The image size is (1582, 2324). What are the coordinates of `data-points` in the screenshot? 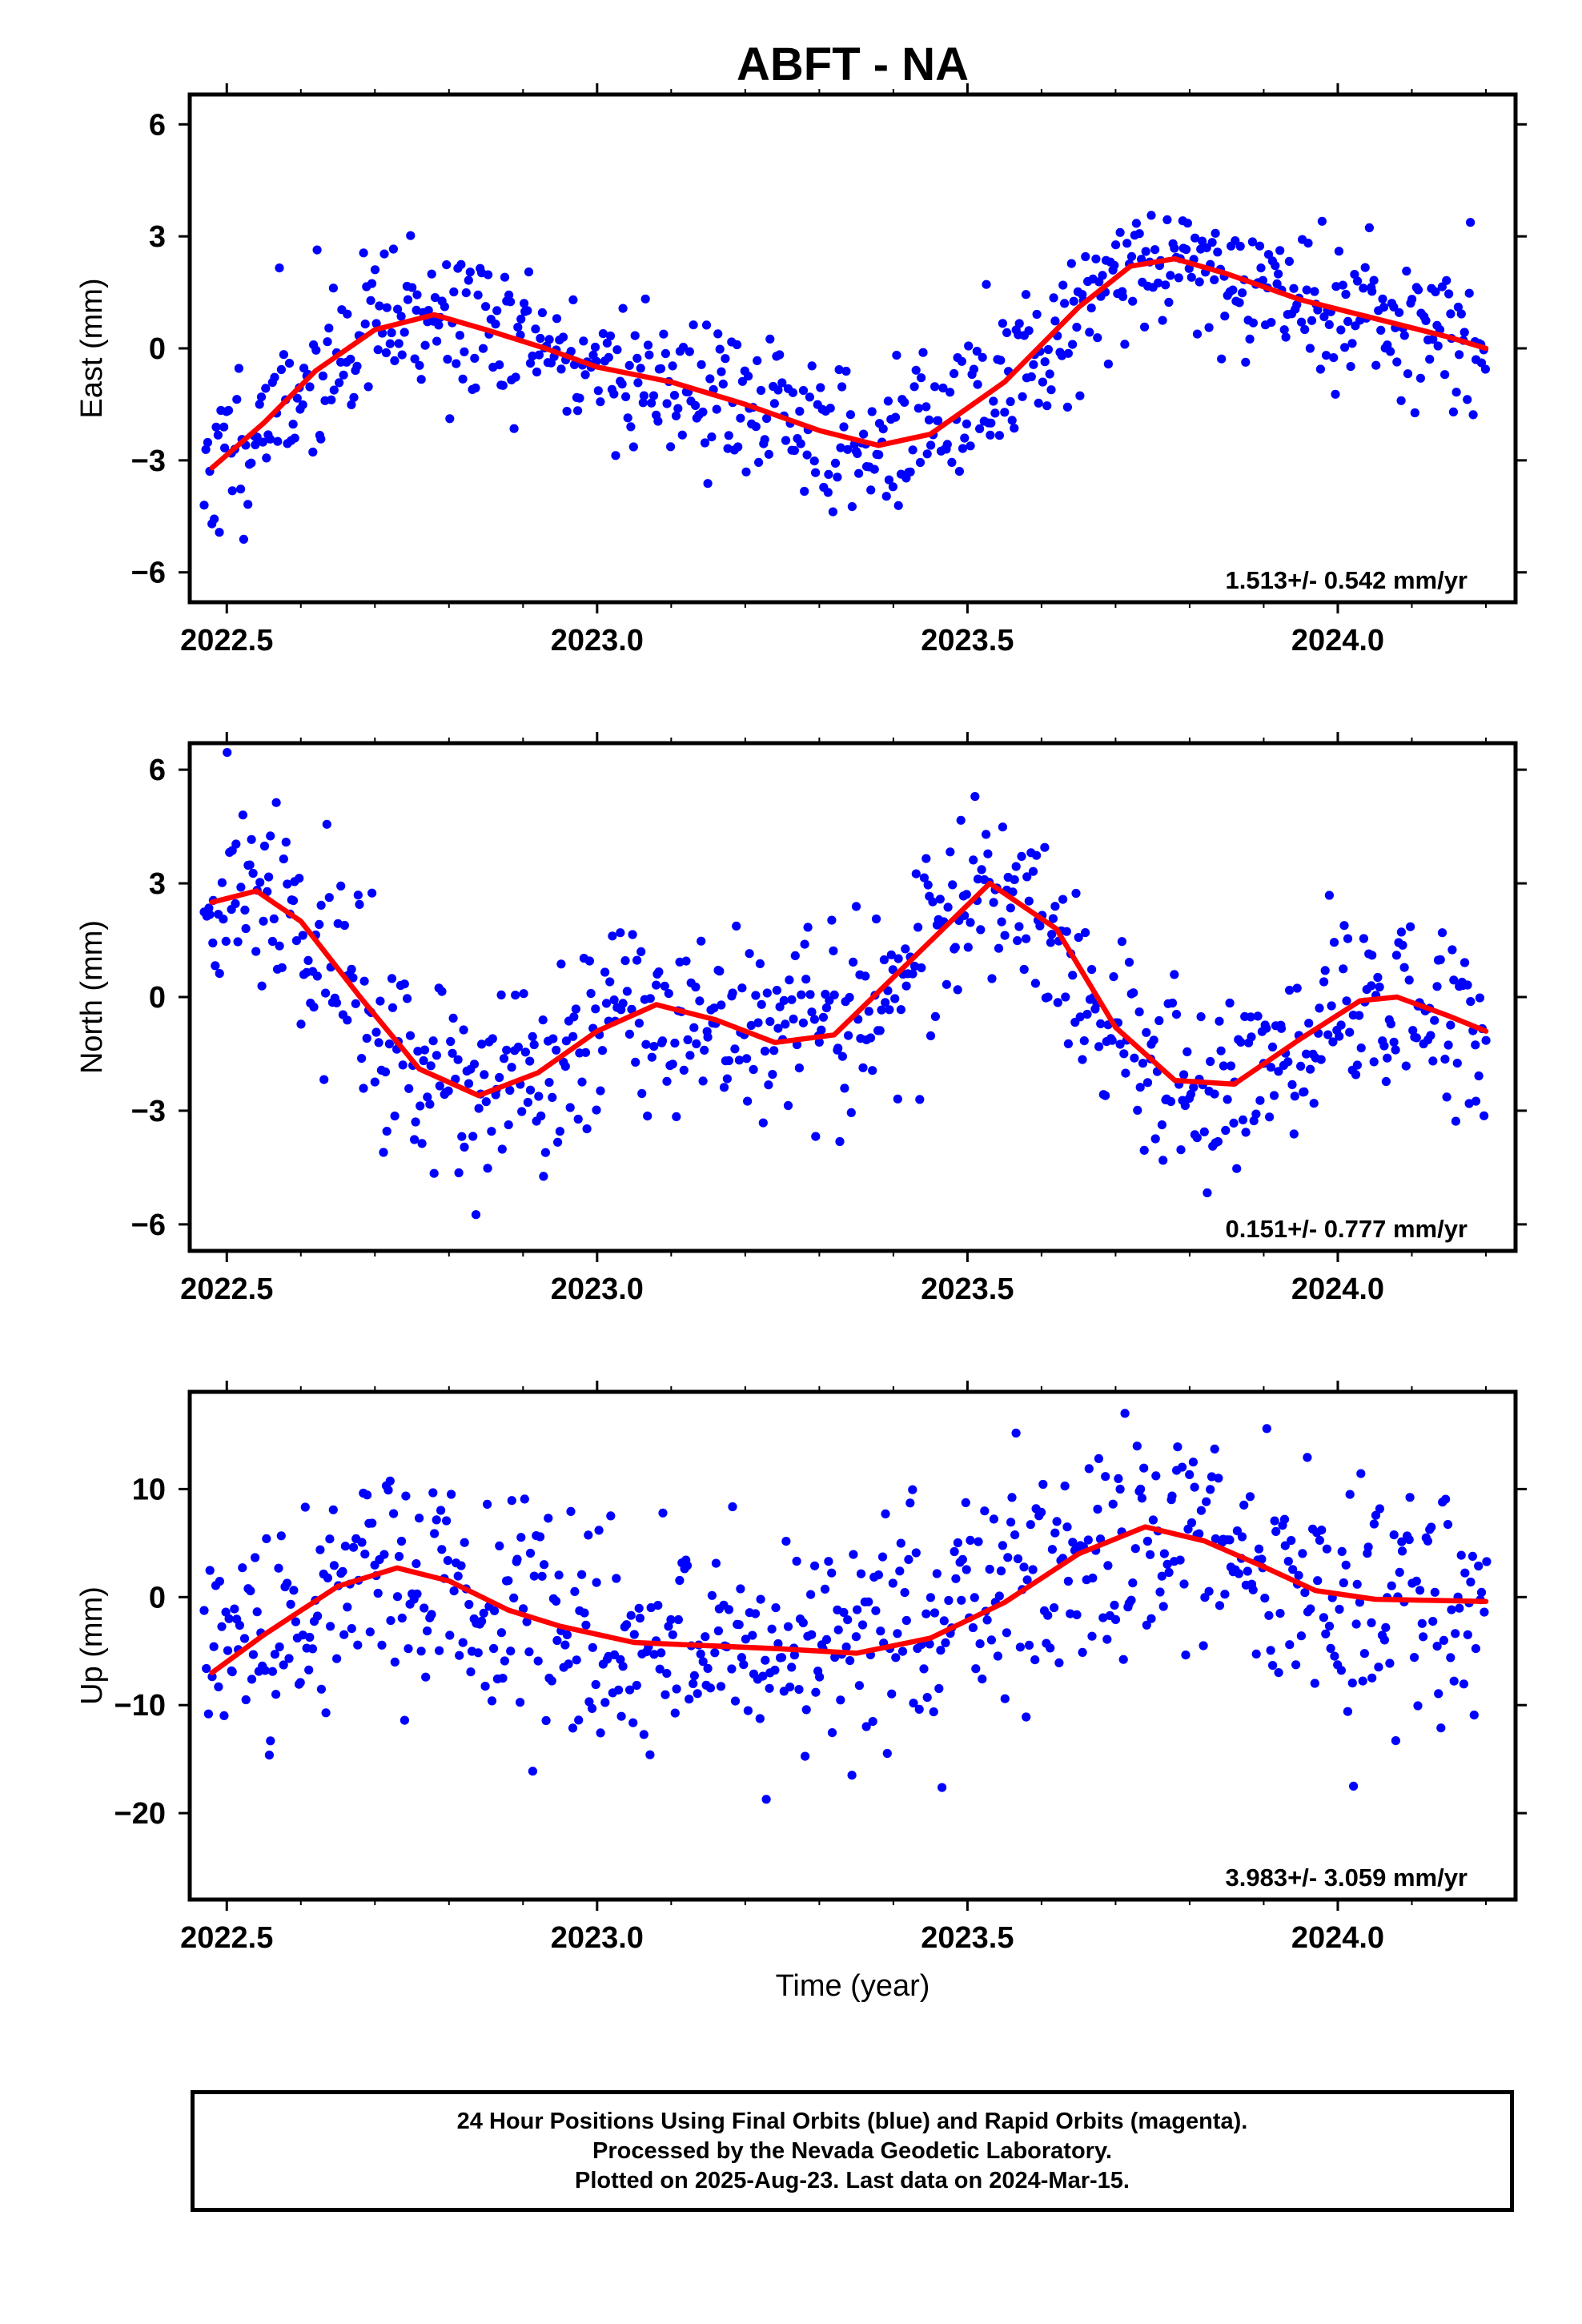 It's located at (845, 378).